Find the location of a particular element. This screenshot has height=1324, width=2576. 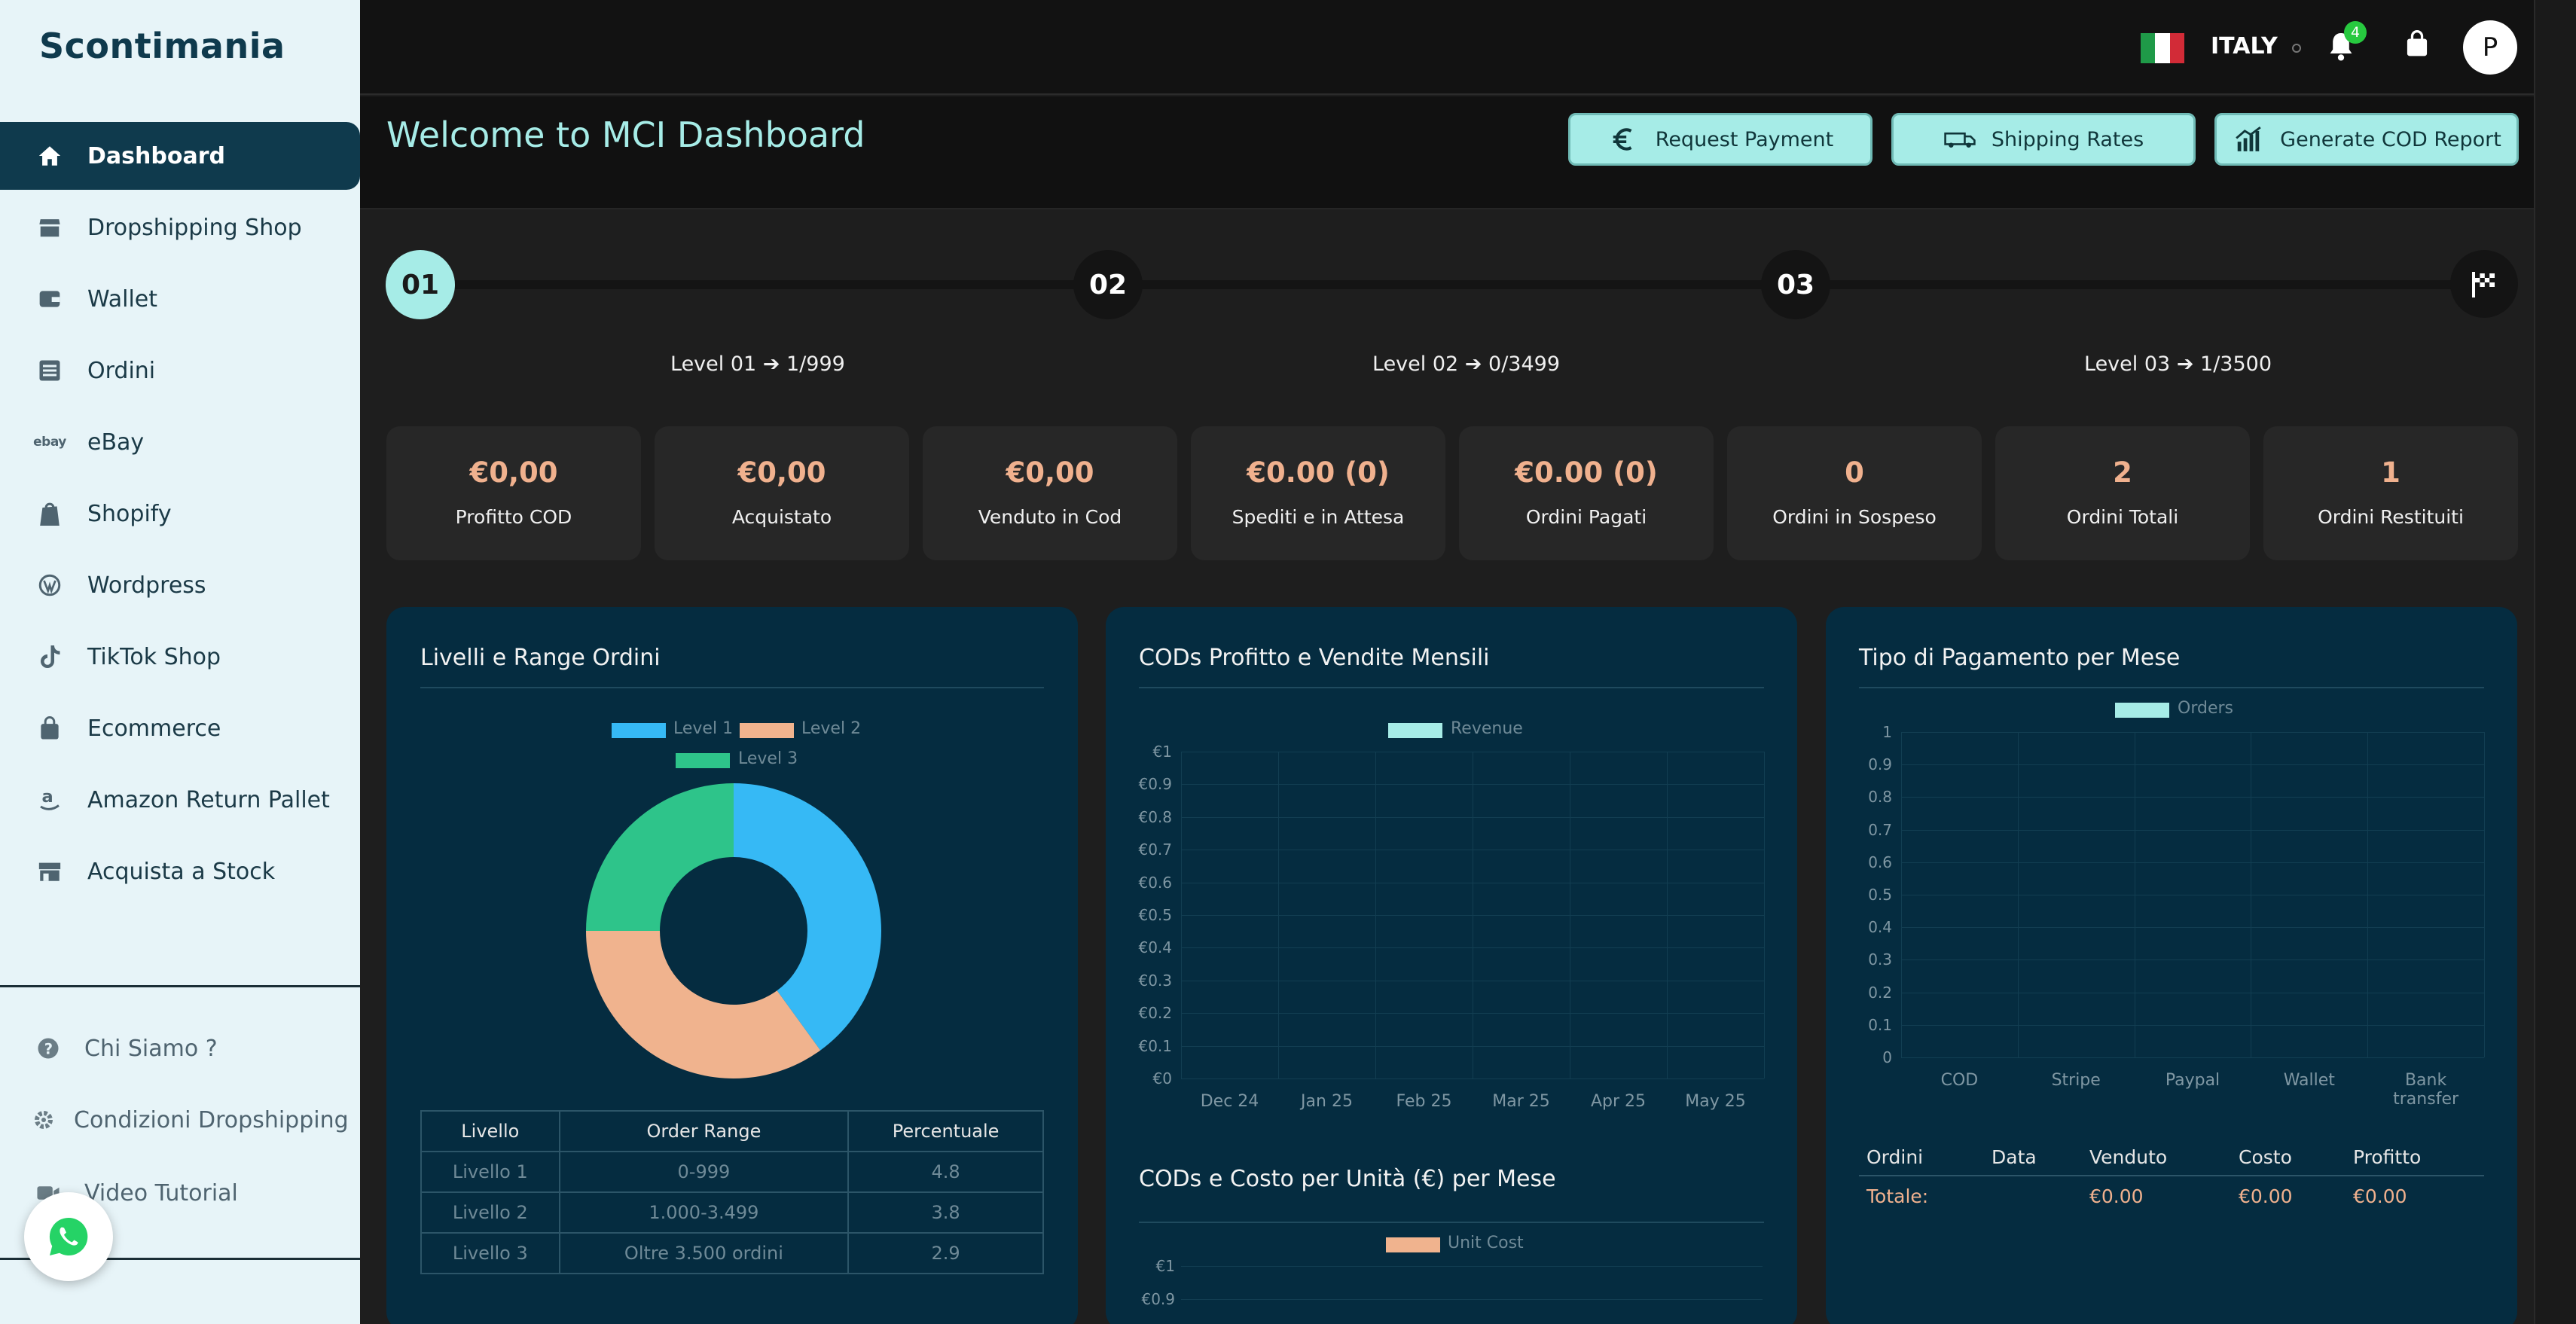

table-row: Livello 3 Oltre 3.500 ordini 2.9 is located at coordinates (732, 1253).